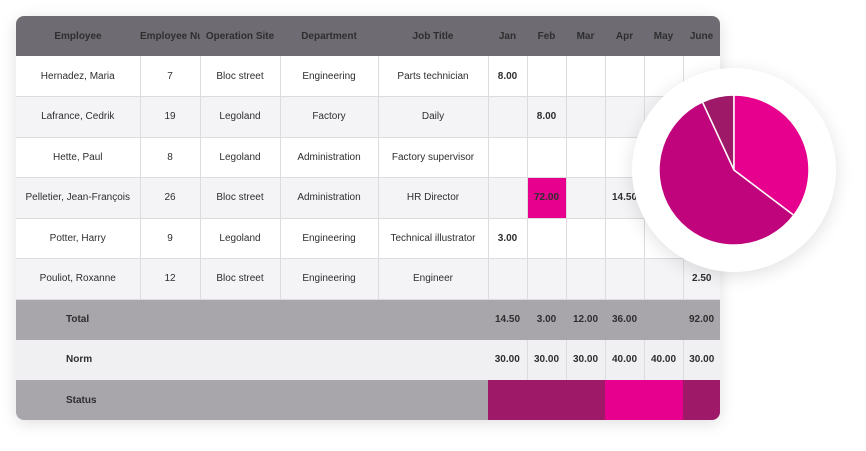  Describe the element at coordinates (771, 155) in the screenshot. I see `pie-slice-pink` at that location.